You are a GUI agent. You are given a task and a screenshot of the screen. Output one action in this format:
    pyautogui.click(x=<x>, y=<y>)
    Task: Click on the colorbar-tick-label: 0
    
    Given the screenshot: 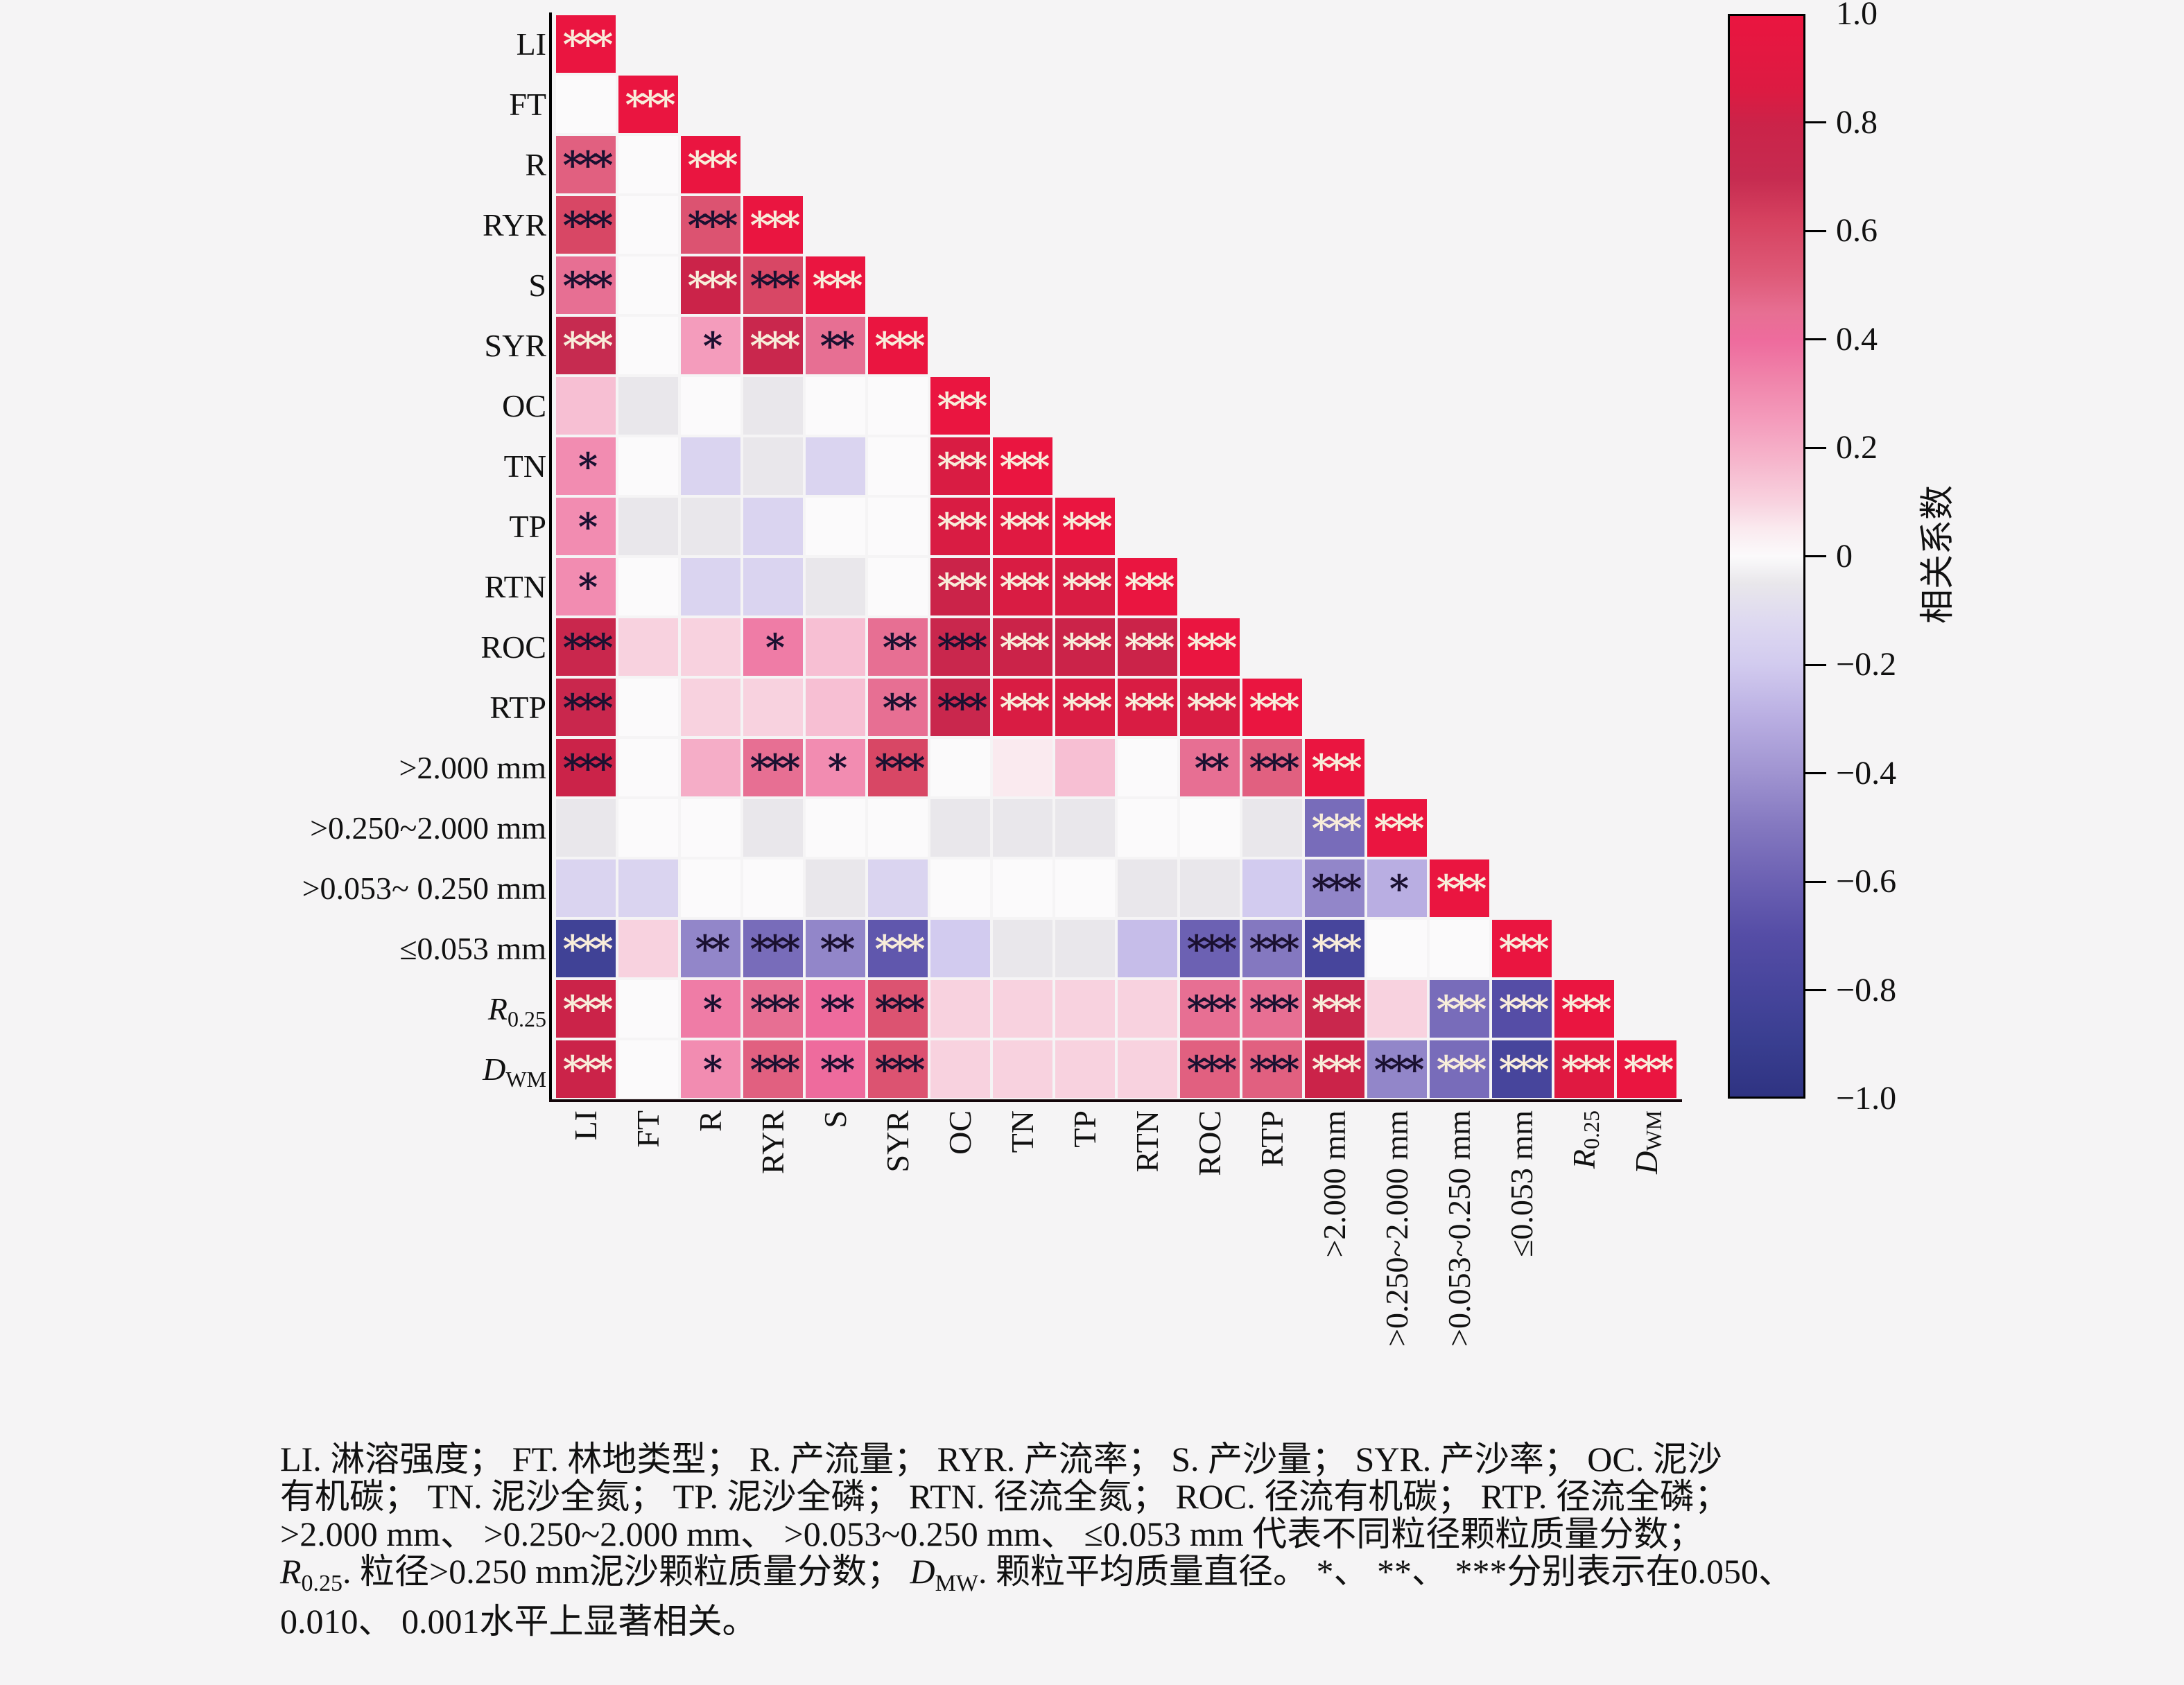 What is the action you would take?
    pyautogui.click(x=1845, y=556)
    